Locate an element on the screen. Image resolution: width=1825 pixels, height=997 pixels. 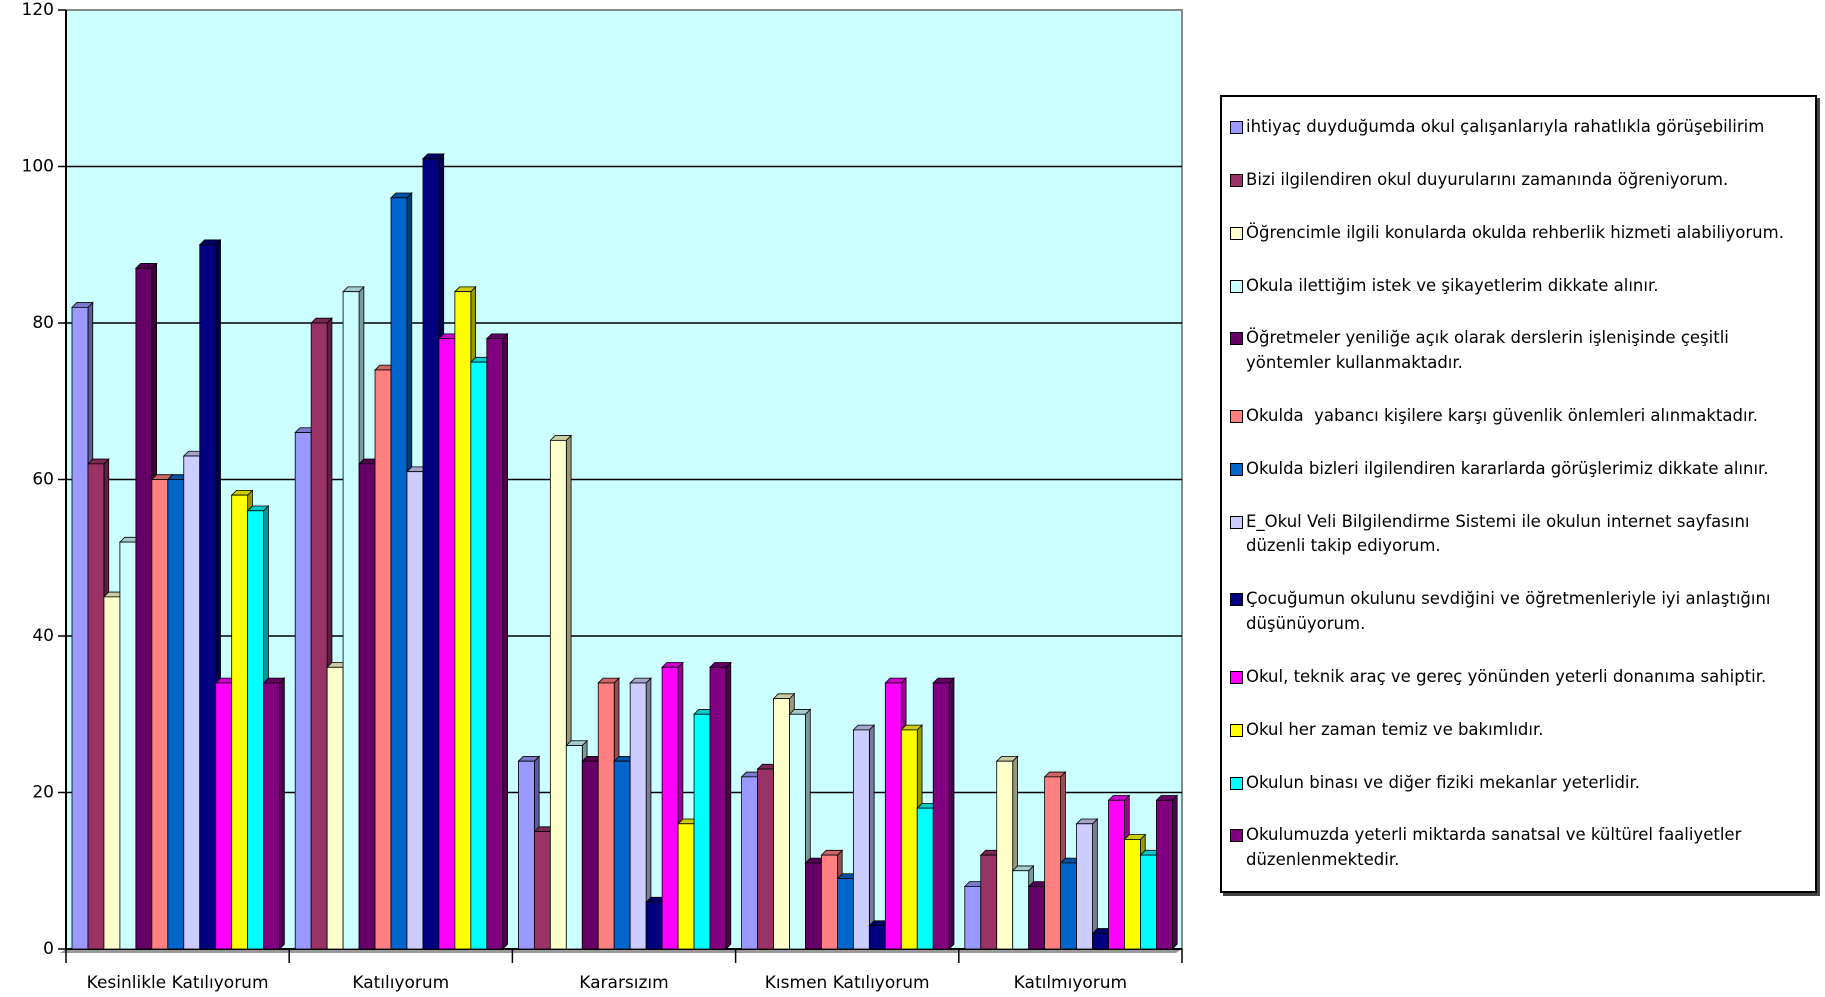
y-tick-label: 120 is located at coordinates (38, 10).